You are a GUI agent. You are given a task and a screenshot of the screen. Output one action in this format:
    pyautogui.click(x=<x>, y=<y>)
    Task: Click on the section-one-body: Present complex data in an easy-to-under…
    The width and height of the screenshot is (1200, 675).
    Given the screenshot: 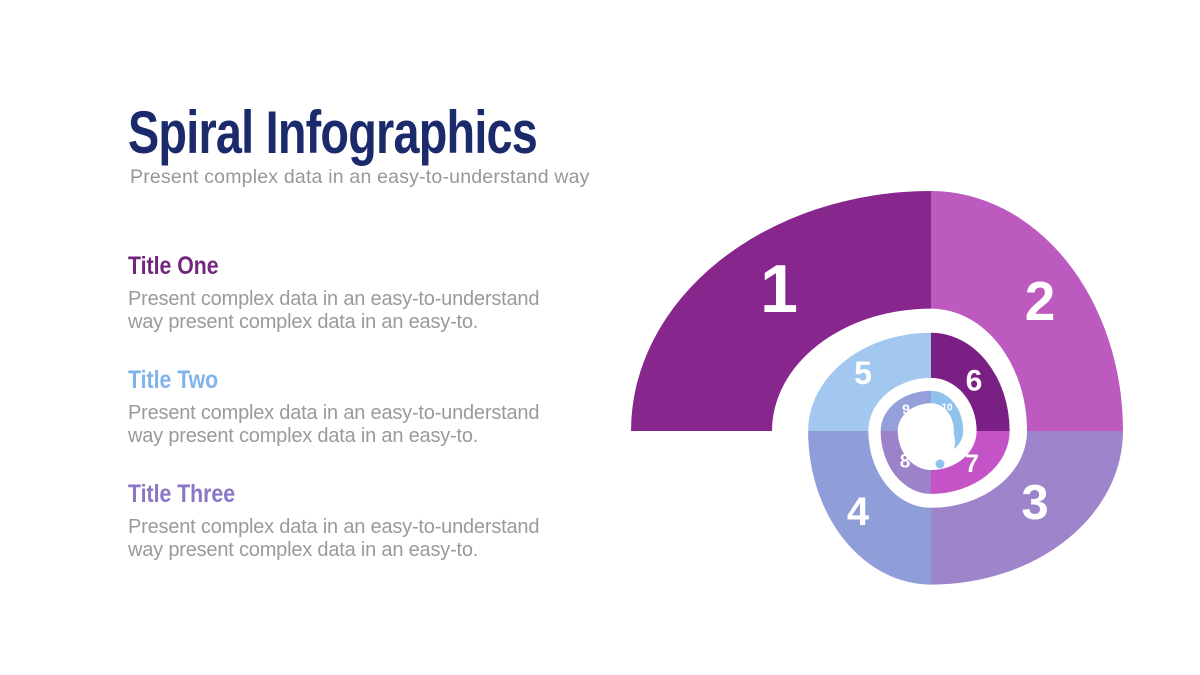 What is the action you would take?
    pyautogui.click(x=363, y=311)
    